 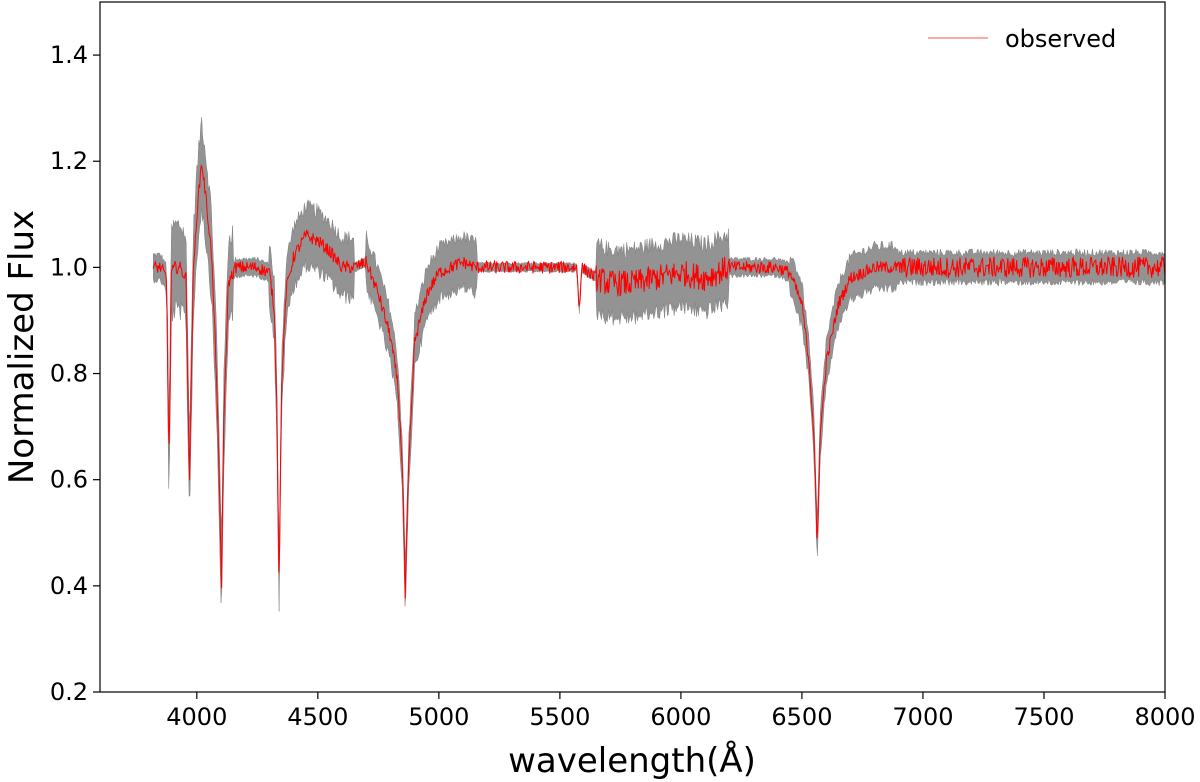 What do you see at coordinates (1043, 717) in the screenshot?
I see `x-tick-label: 7500` at bounding box center [1043, 717].